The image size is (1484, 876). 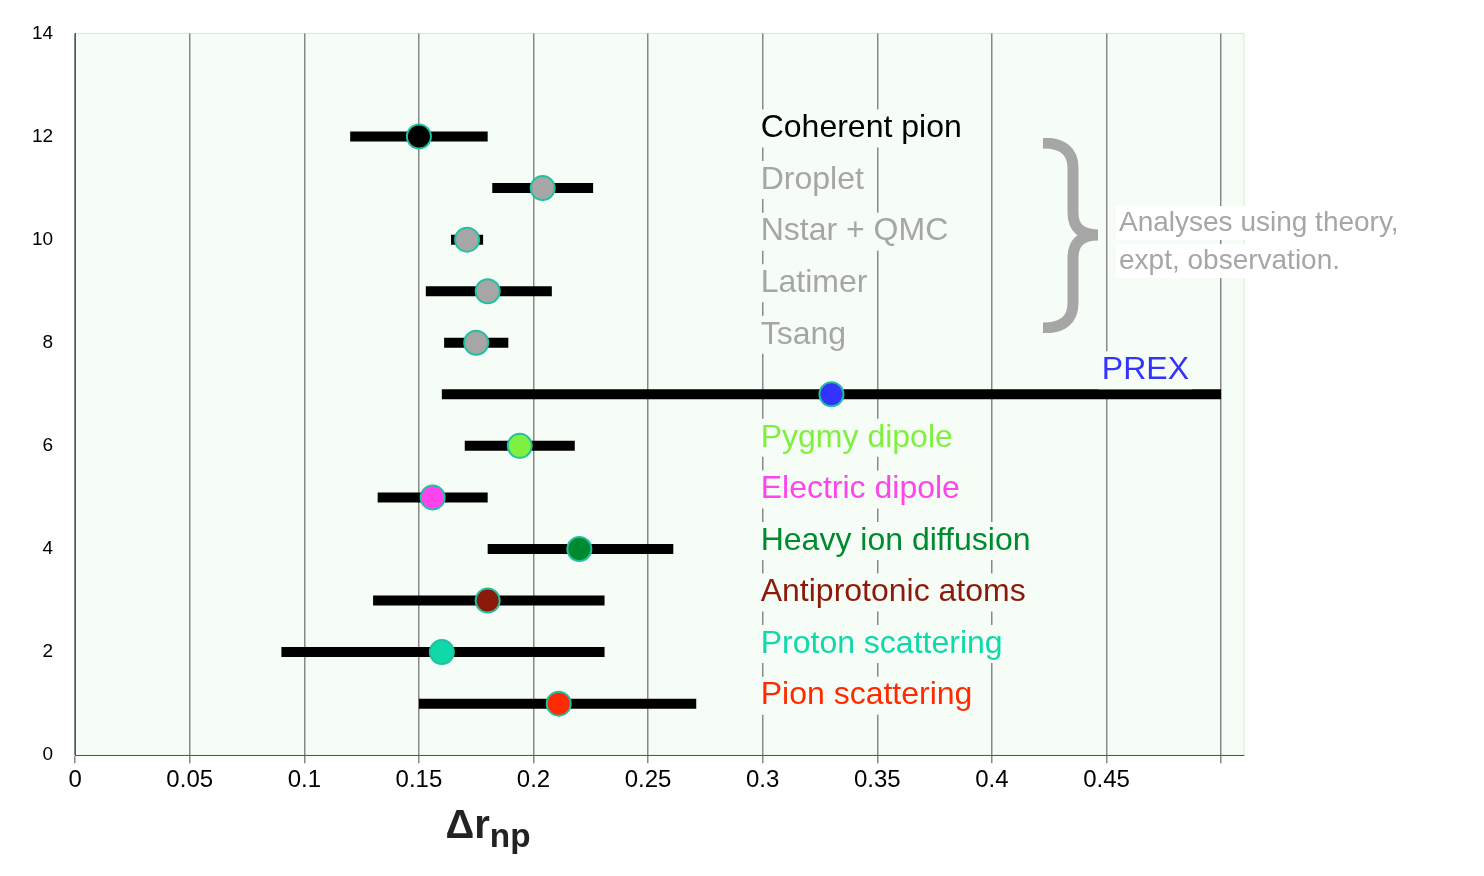 I want to click on text: Droplet, so click(x=812, y=177).